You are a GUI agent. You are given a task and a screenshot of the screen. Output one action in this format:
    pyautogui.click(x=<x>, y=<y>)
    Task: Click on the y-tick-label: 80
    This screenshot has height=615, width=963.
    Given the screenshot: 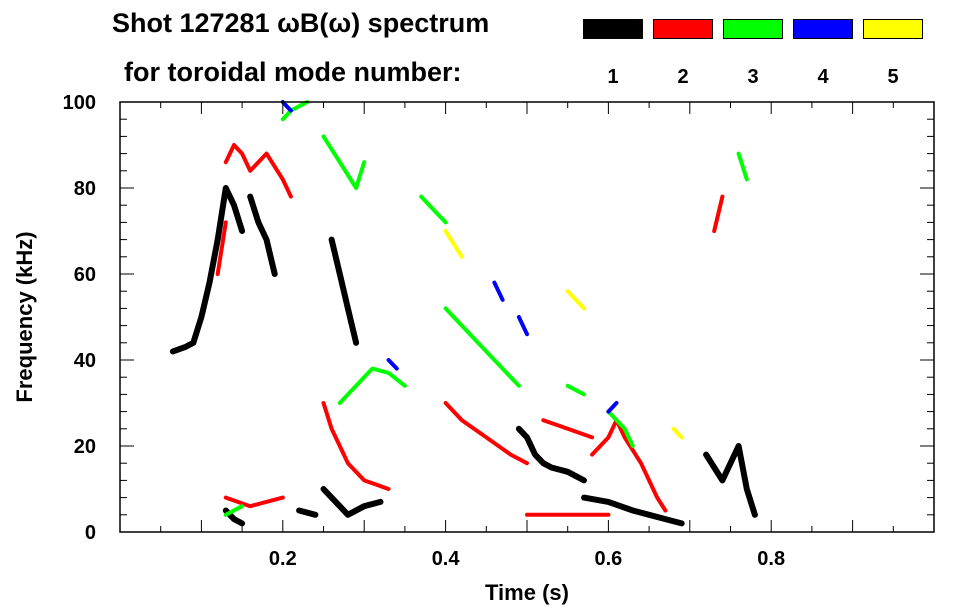 What is the action you would take?
    pyautogui.click(x=85, y=189)
    